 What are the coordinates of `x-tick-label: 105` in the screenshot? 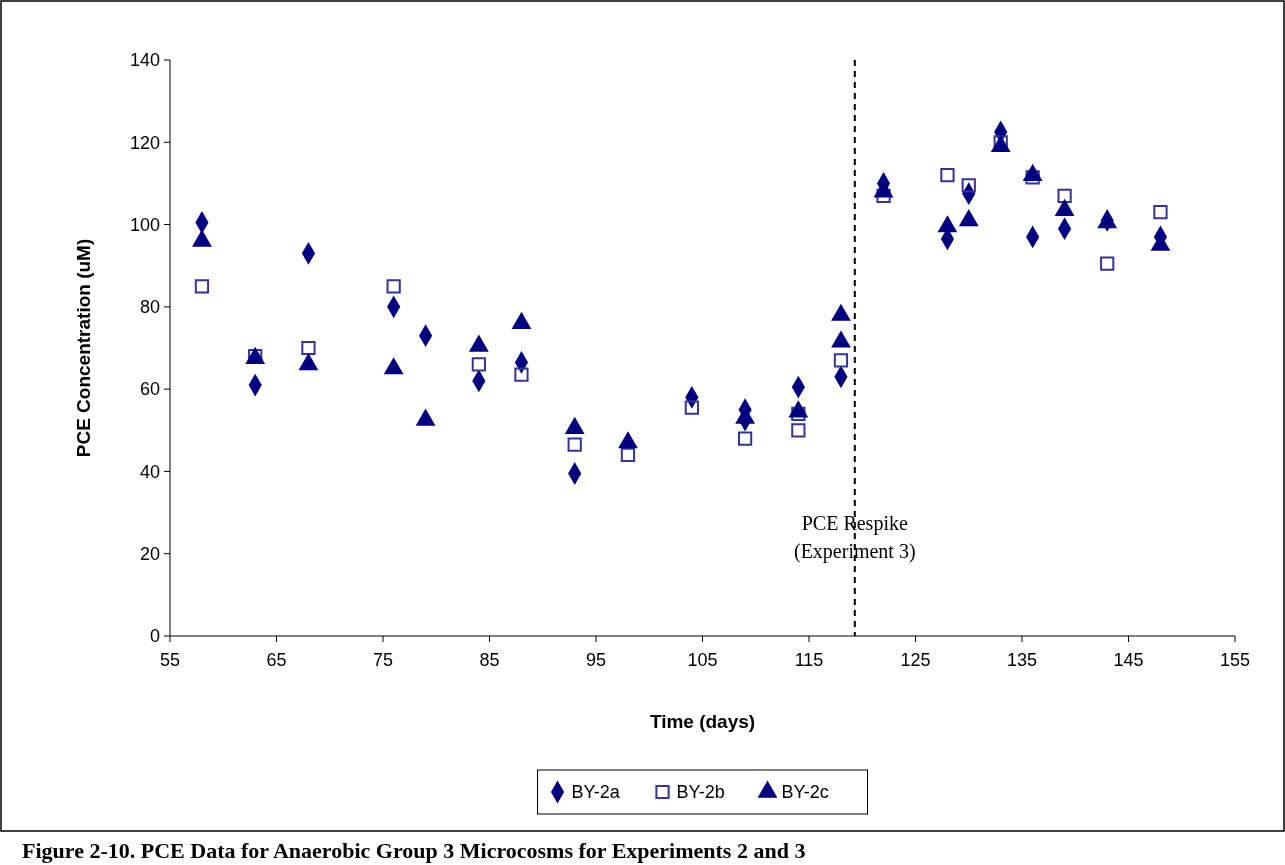 It's located at (702, 660).